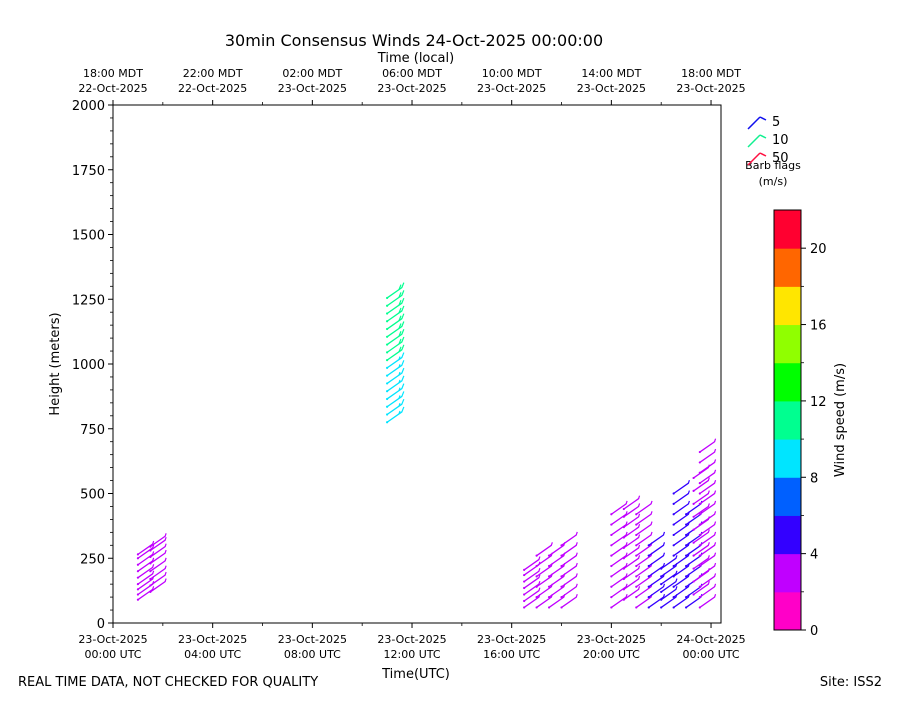  What do you see at coordinates (212, 654) in the screenshot?
I see `x-tick-label-time: 04:00 UTC` at bounding box center [212, 654].